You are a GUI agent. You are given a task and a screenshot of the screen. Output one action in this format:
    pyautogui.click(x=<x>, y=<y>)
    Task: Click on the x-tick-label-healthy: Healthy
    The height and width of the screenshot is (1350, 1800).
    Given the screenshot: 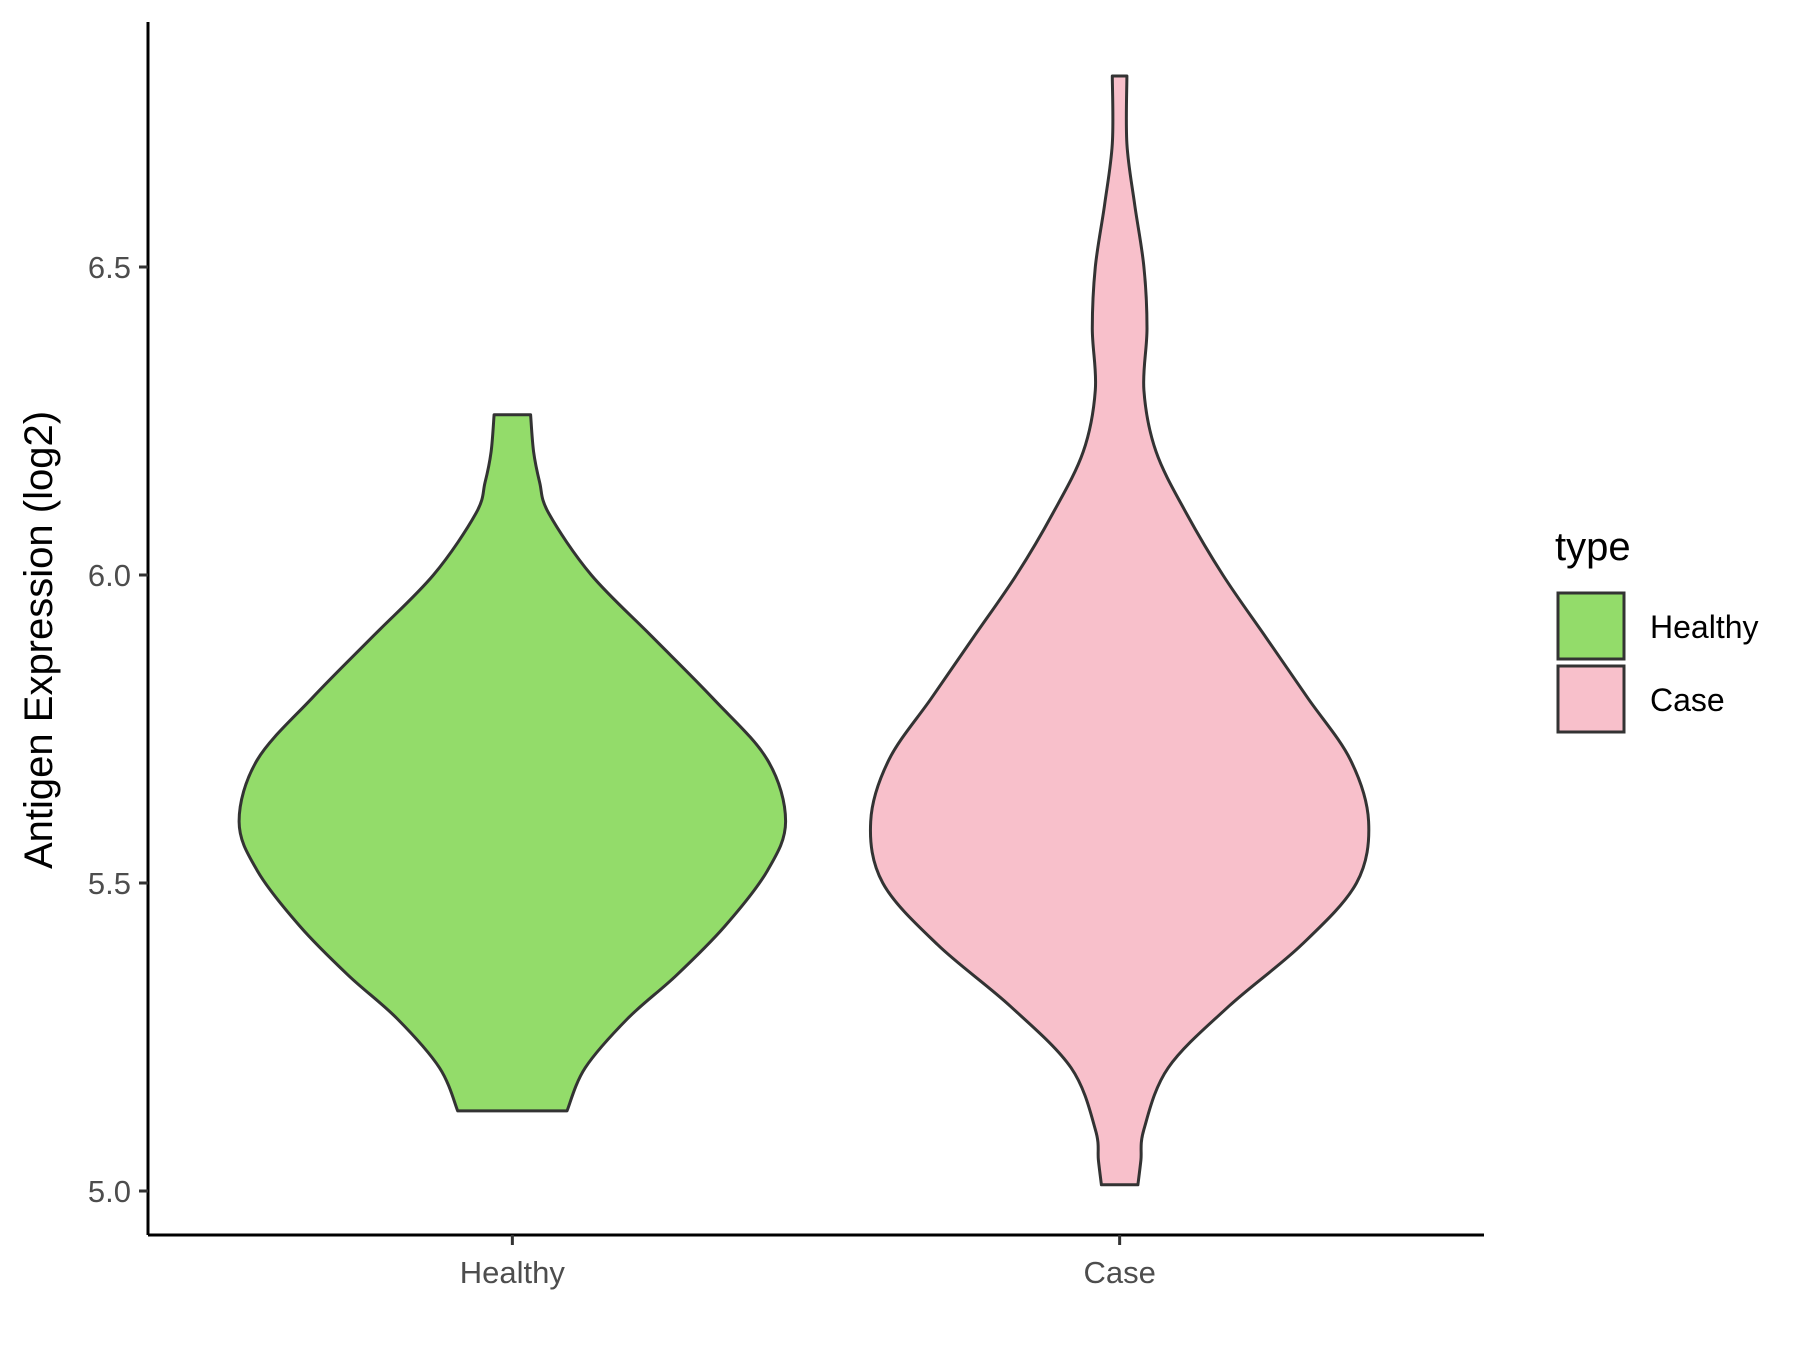 What is the action you would take?
    pyautogui.click(x=513, y=1272)
    